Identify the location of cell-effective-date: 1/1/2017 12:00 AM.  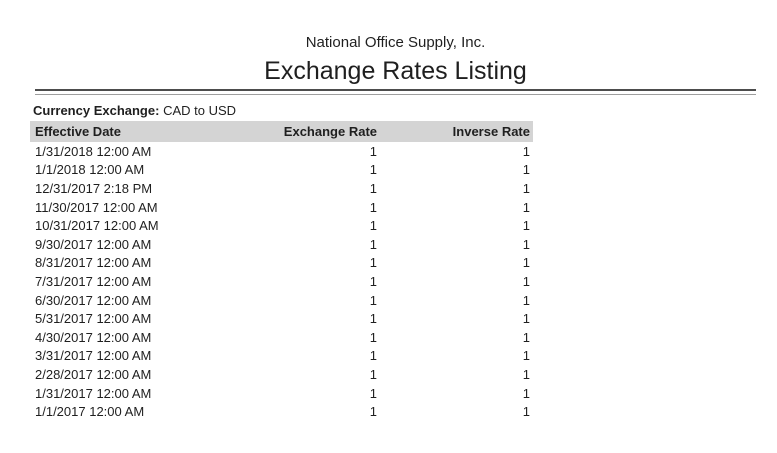
(90, 412).